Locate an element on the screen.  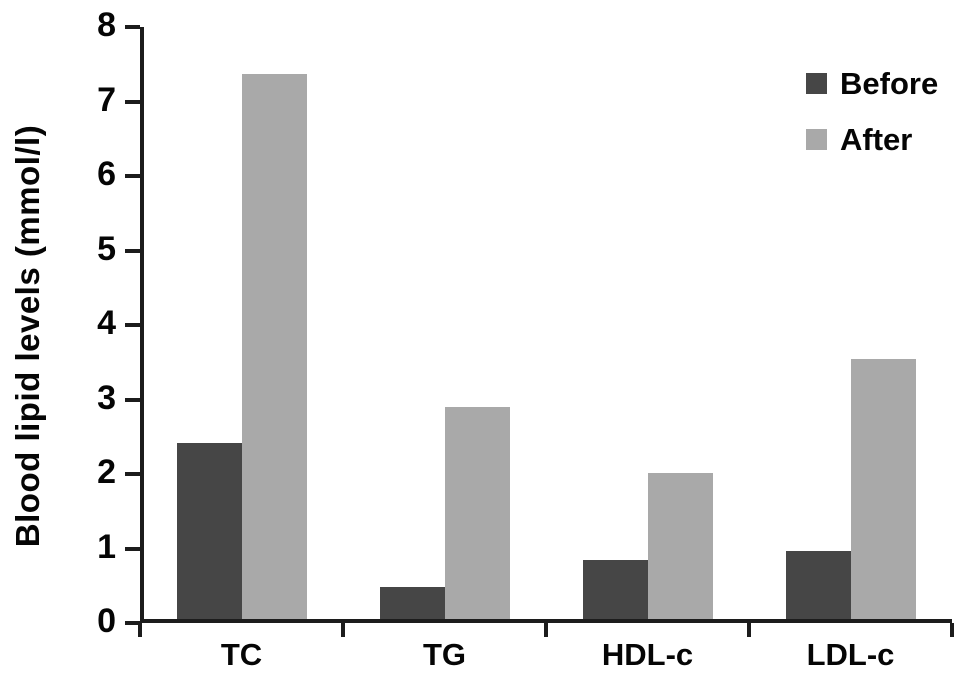
bar-after-tc is located at coordinates (274, 348).